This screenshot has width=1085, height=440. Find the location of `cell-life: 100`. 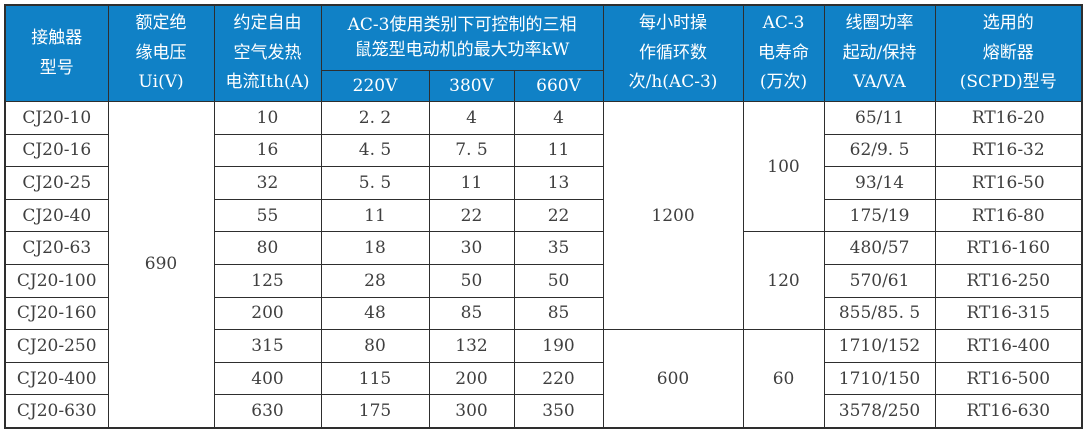

cell-life: 100 is located at coordinates (783, 166).